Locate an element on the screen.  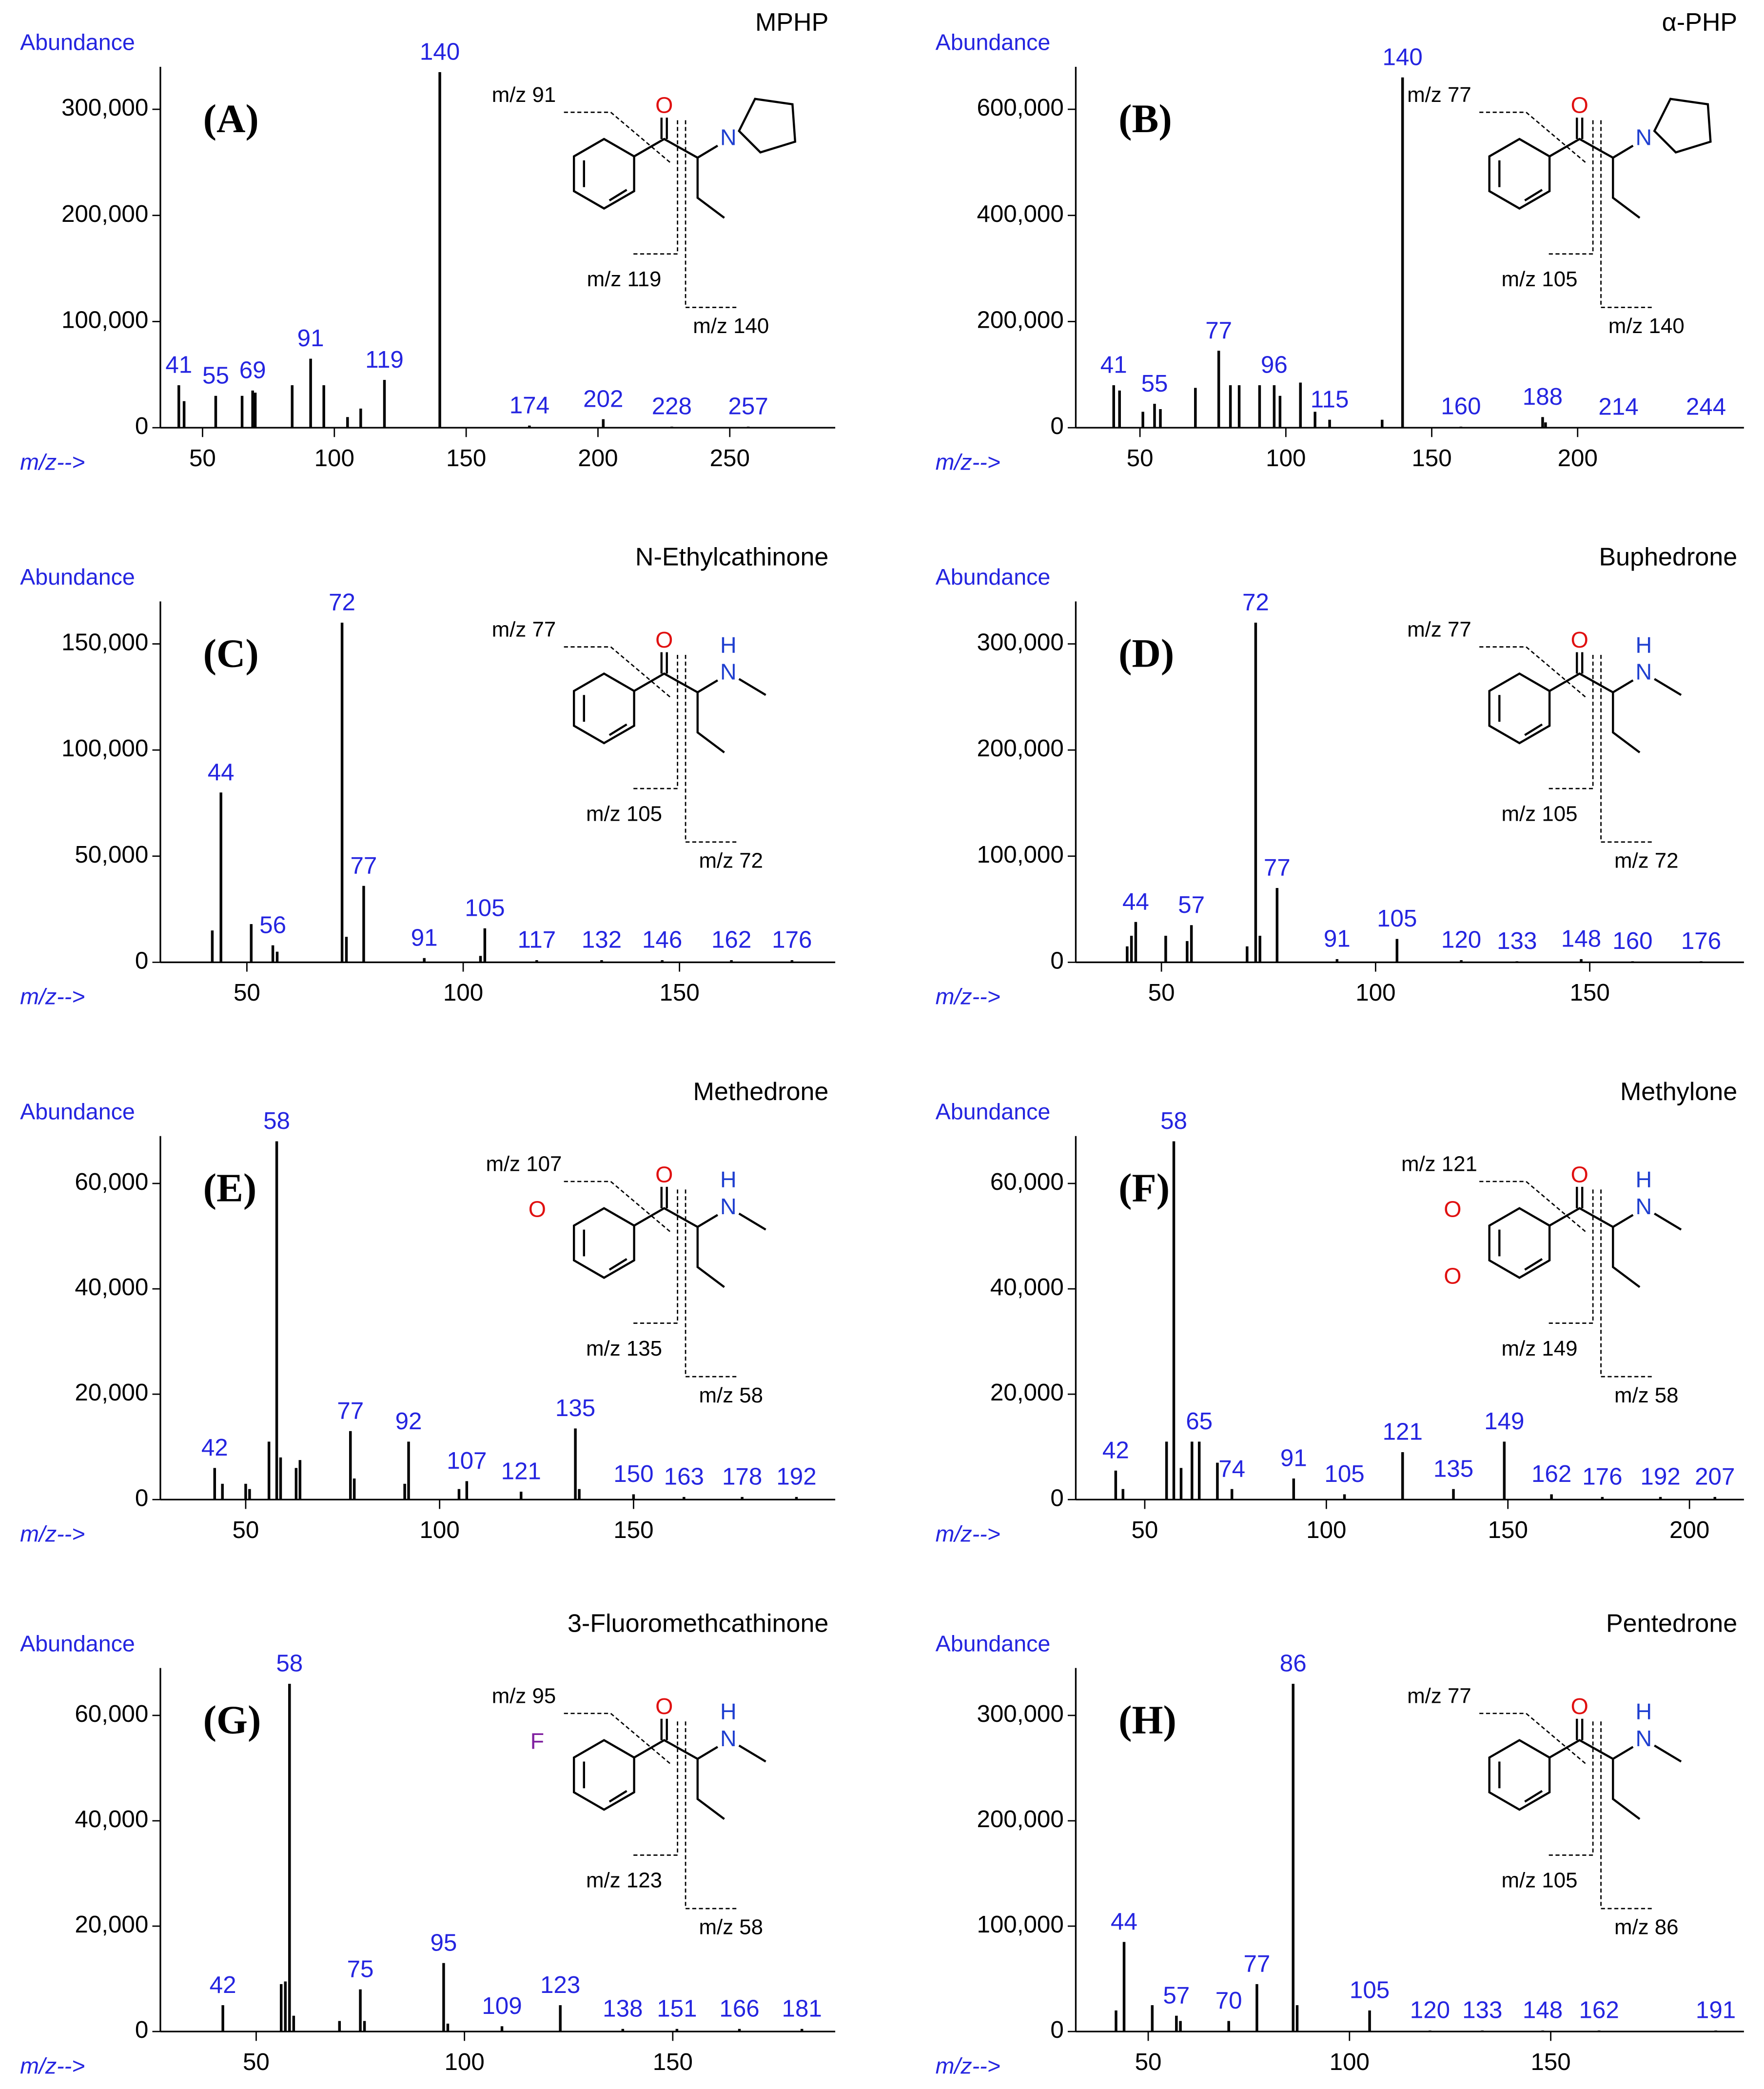
peak-label: 120 is located at coordinates (1461, 939).